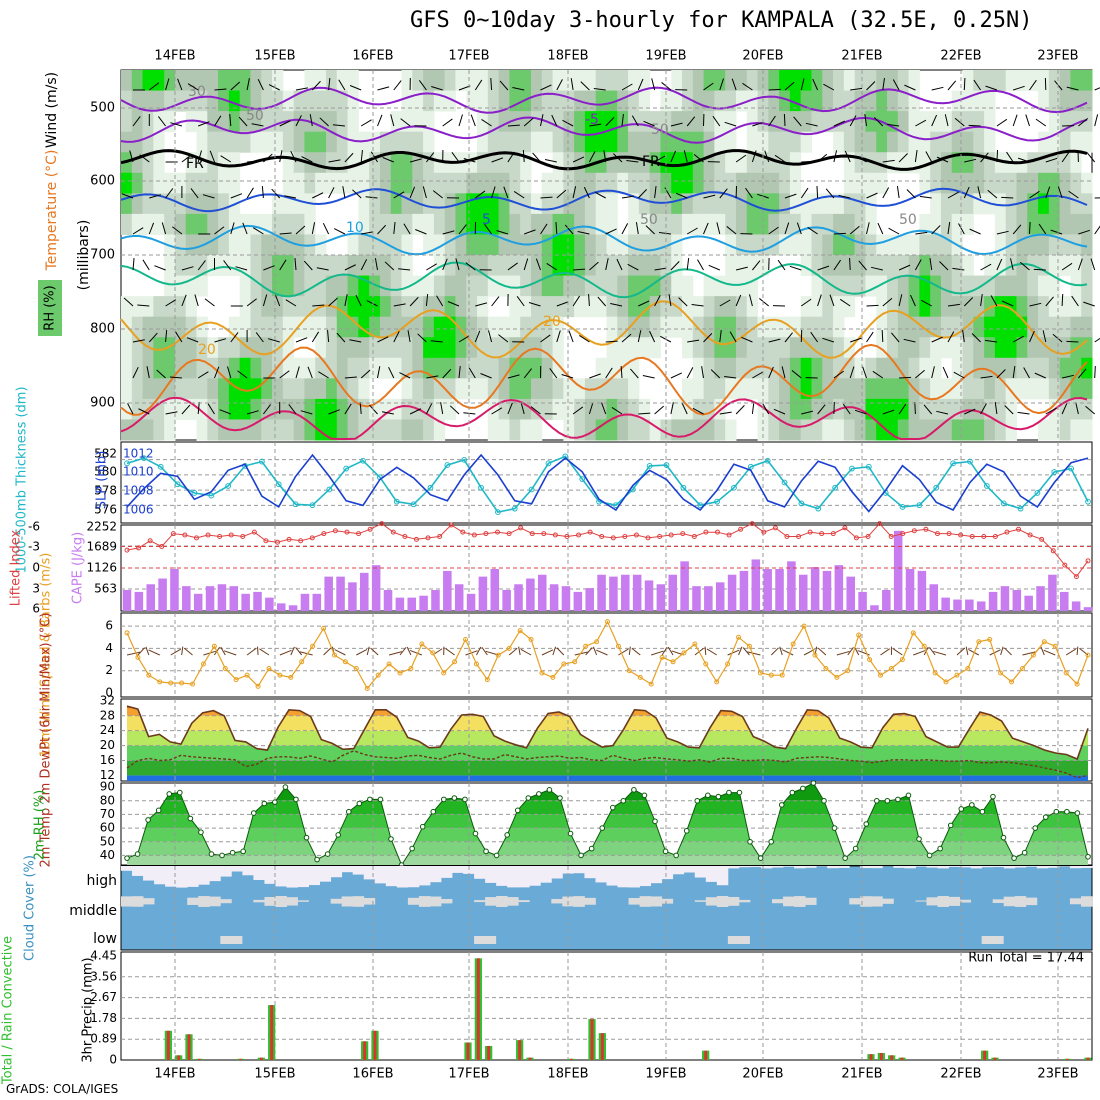  Describe the element at coordinates (834, 828) in the screenshot. I see `rh-marker` at that location.